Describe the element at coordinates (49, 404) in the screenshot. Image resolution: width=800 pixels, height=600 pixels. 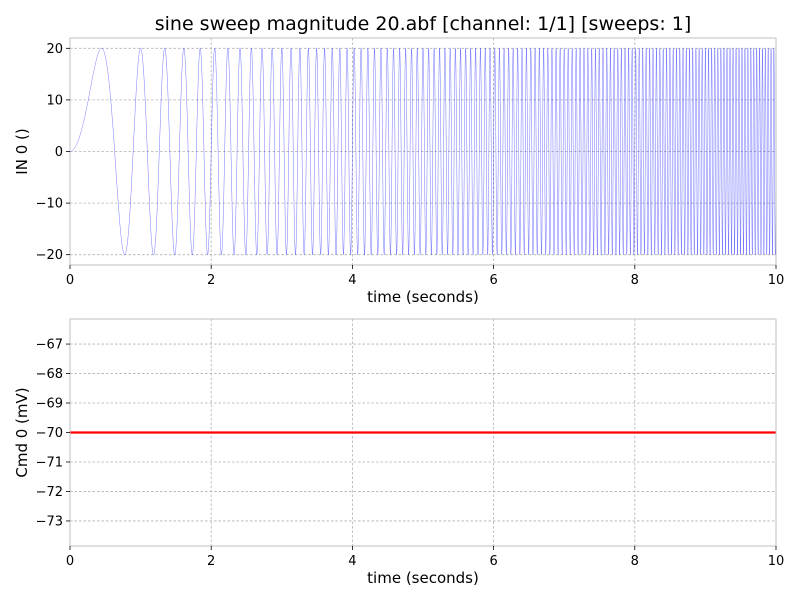
I see `command-y-tick-label: −69` at that location.